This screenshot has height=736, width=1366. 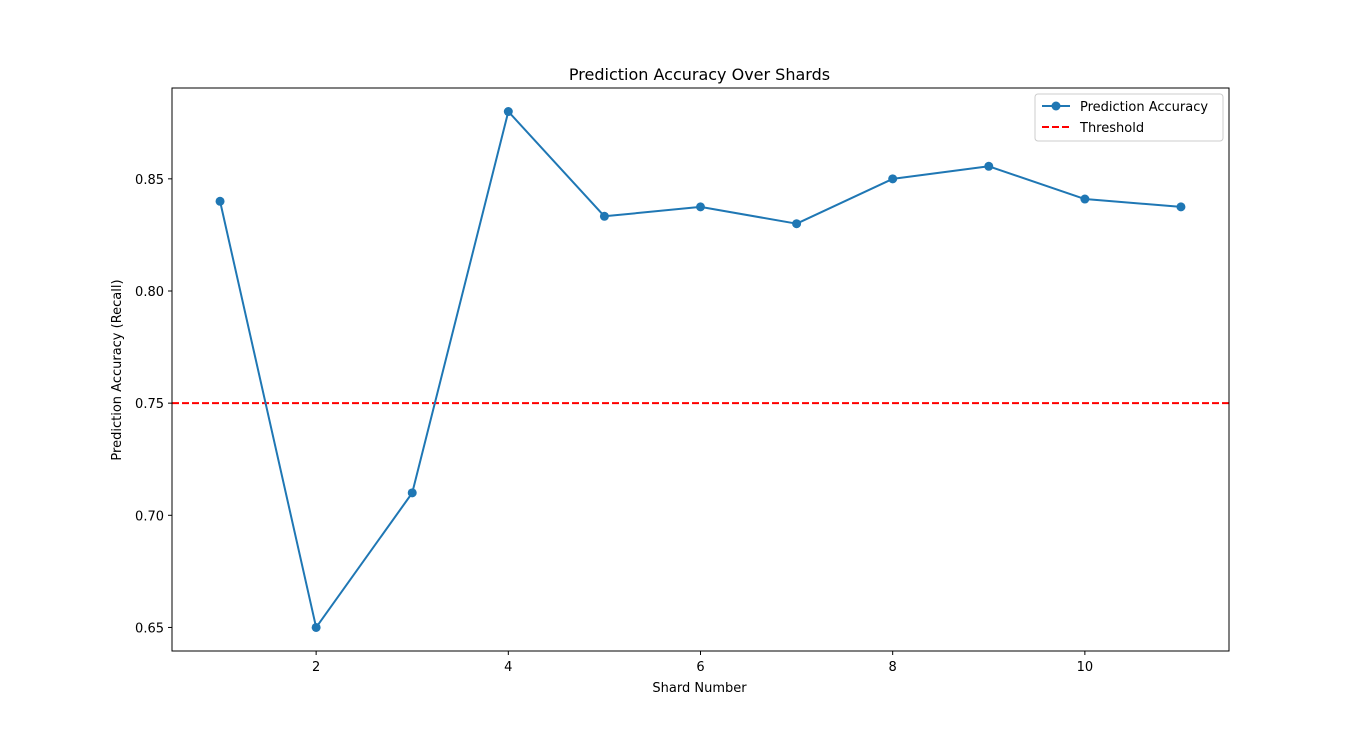 I want to click on legend-swatch-marker, so click(x=1056, y=106).